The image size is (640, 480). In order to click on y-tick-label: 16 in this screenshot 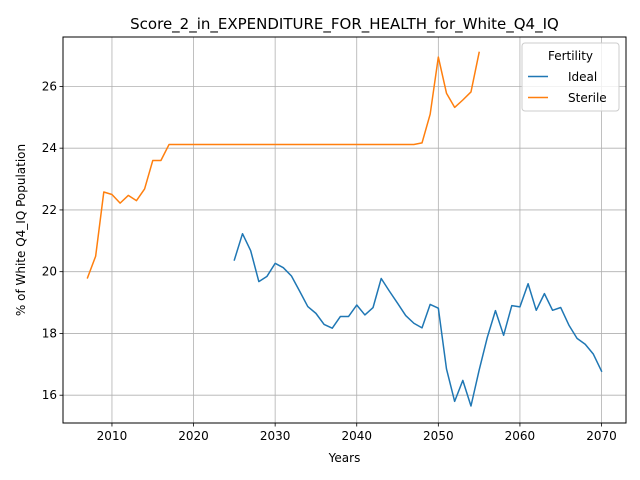, I will do `click(49, 395)`.